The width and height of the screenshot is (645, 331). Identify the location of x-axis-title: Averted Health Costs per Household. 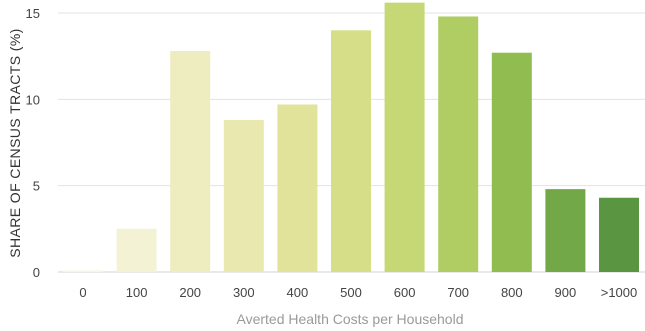
(350, 319).